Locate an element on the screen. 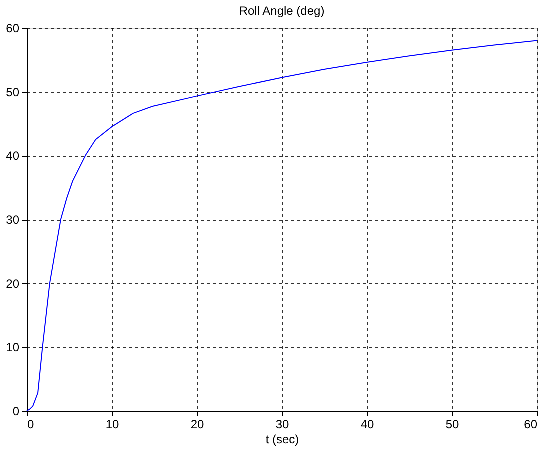  x-tick-label: 20 is located at coordinates (197, 425).